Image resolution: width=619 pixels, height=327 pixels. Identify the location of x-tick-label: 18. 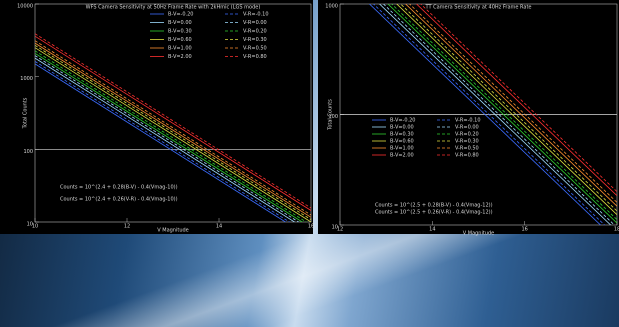
(616, 230).